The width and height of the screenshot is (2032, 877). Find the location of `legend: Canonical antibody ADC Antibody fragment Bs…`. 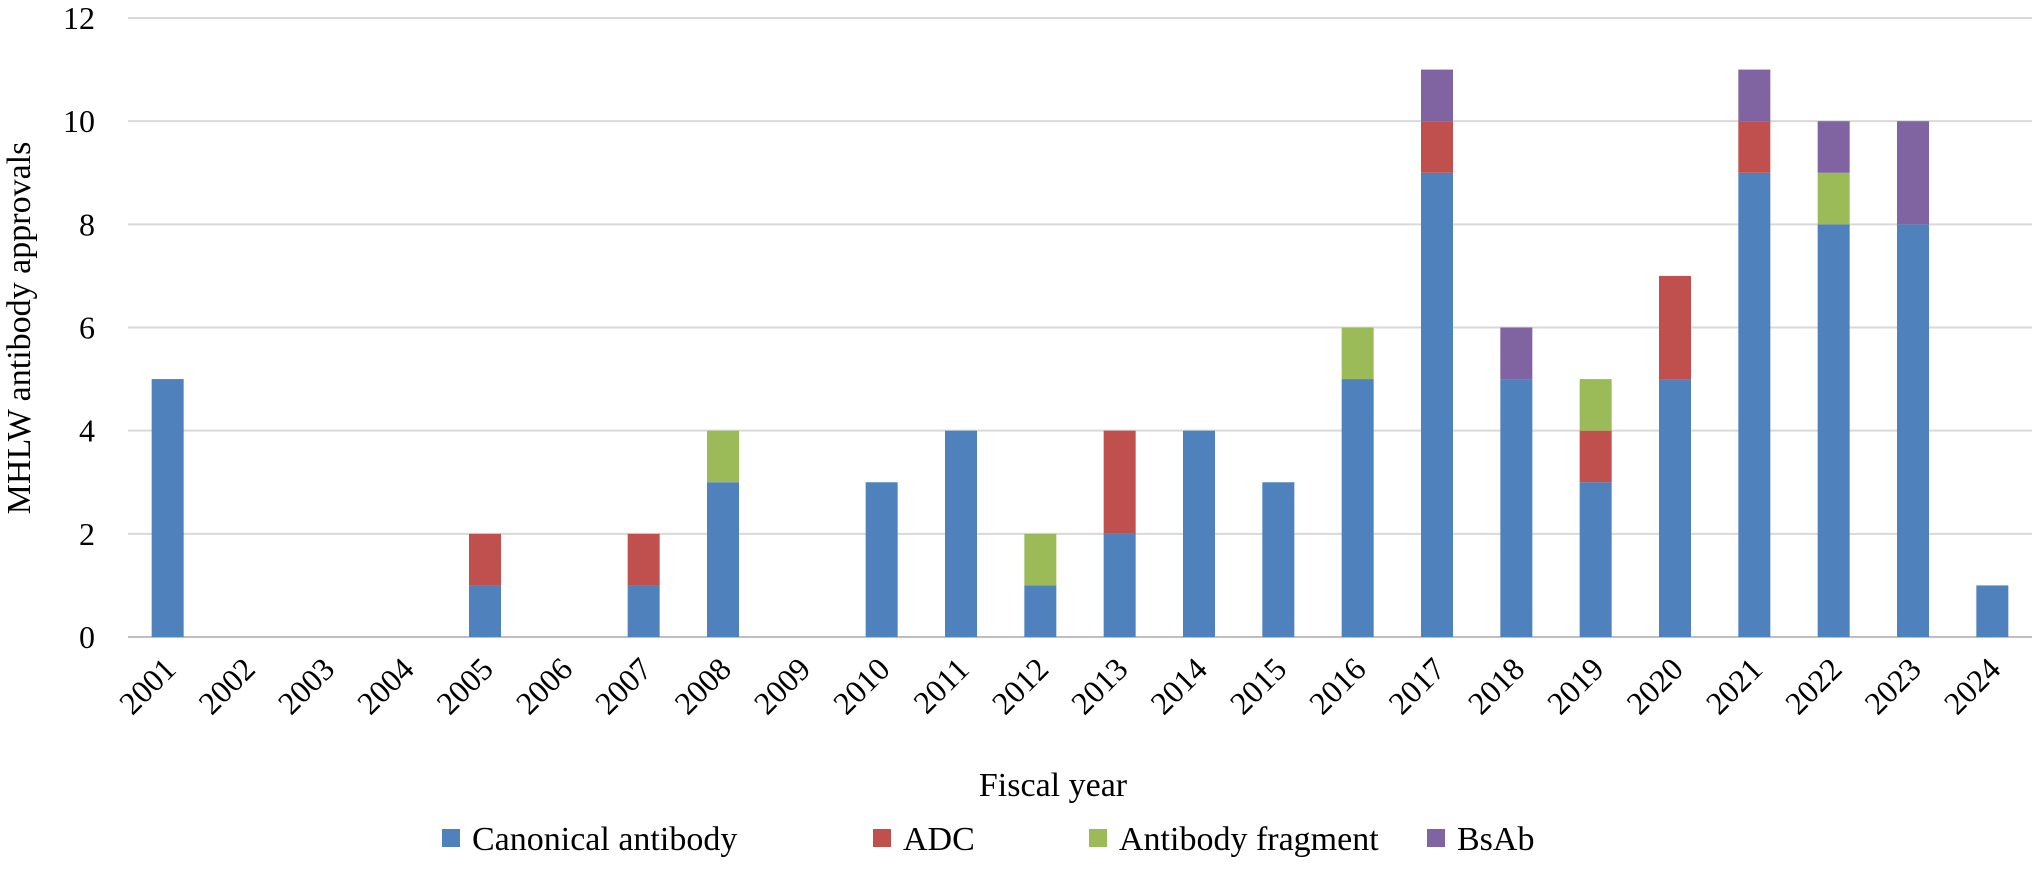

legend: Canonical antibody ADC Antibody fragment Bs… is located at coordinates (988, 839).